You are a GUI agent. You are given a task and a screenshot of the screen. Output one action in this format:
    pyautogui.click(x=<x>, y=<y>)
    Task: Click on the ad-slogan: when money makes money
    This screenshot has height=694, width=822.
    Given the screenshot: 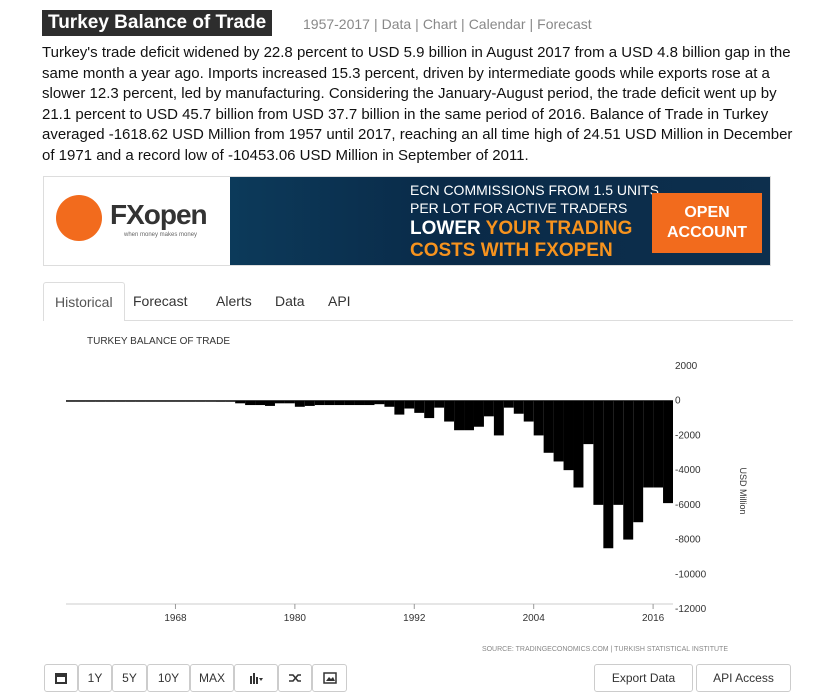 What is the action you would take?
    pyautogui.click(x=161, y=235)
    